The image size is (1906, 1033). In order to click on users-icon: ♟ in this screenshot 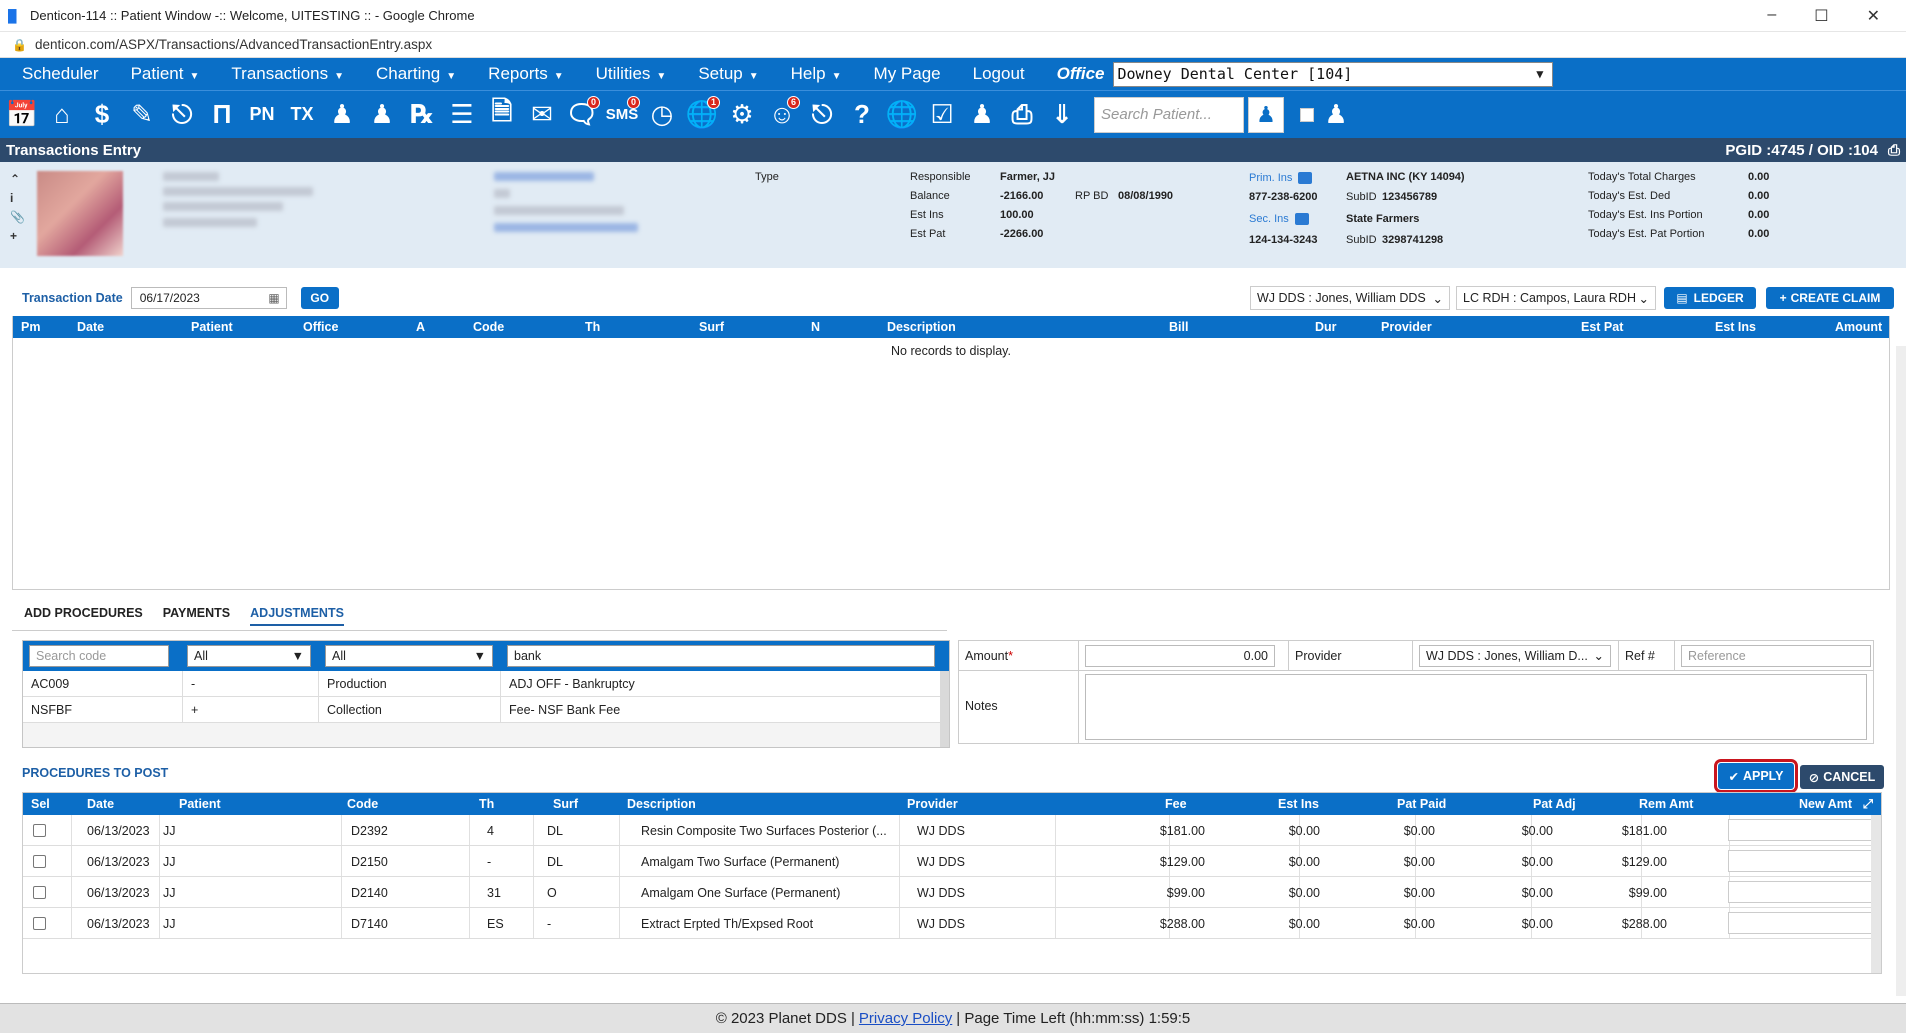, I will do `click(982, 114)`.